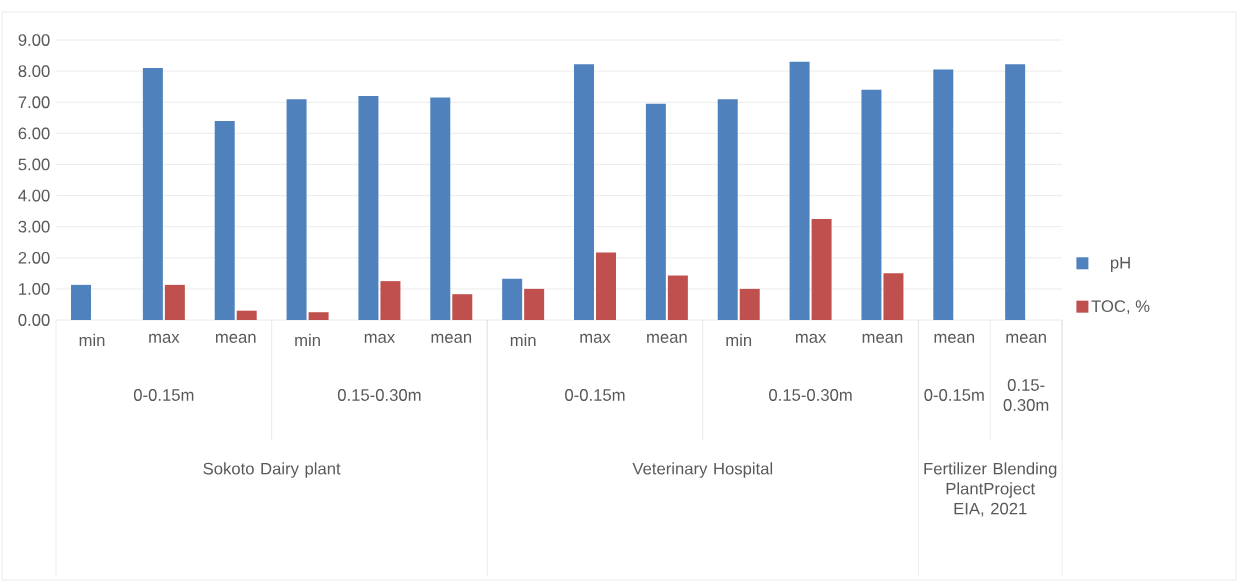  I want to click on y-tick-label: 3.00, so click(34, 226).